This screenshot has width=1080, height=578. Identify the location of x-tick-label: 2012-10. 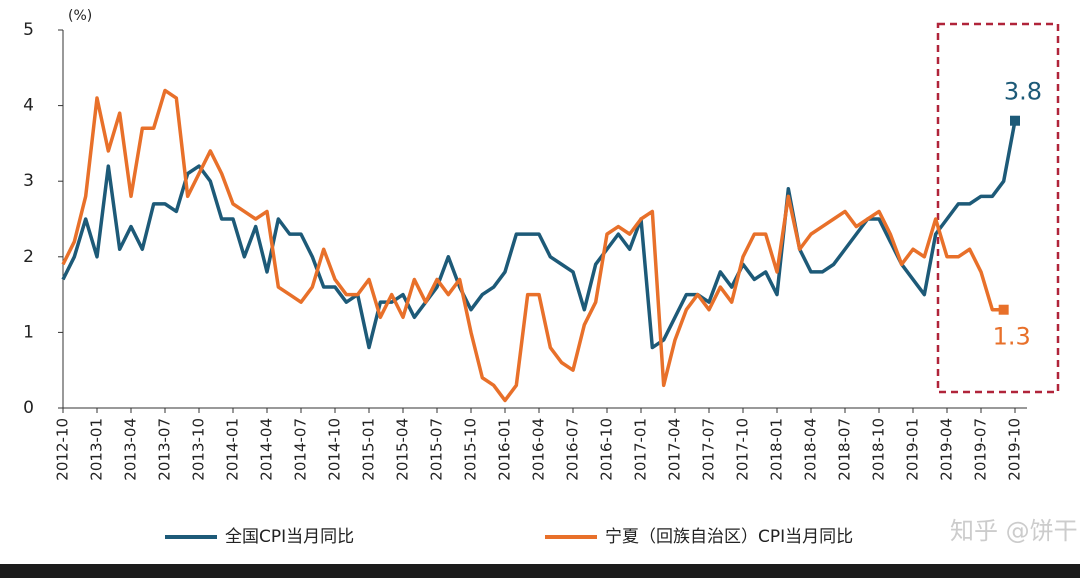
(63, 449).